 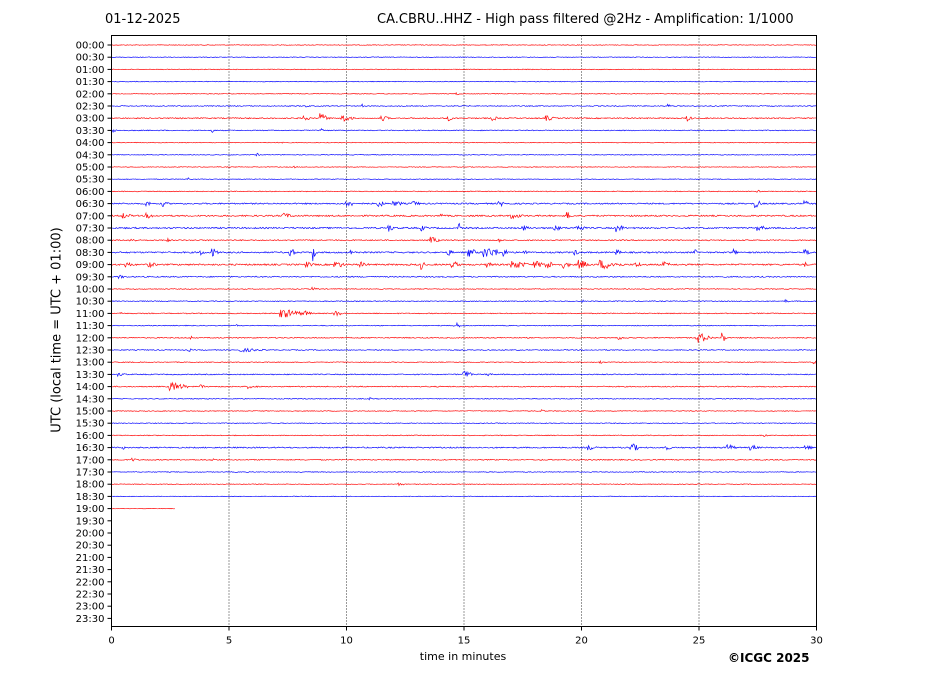 I want to click on y-tick-label: 05:00, so click(x=90, y=168).